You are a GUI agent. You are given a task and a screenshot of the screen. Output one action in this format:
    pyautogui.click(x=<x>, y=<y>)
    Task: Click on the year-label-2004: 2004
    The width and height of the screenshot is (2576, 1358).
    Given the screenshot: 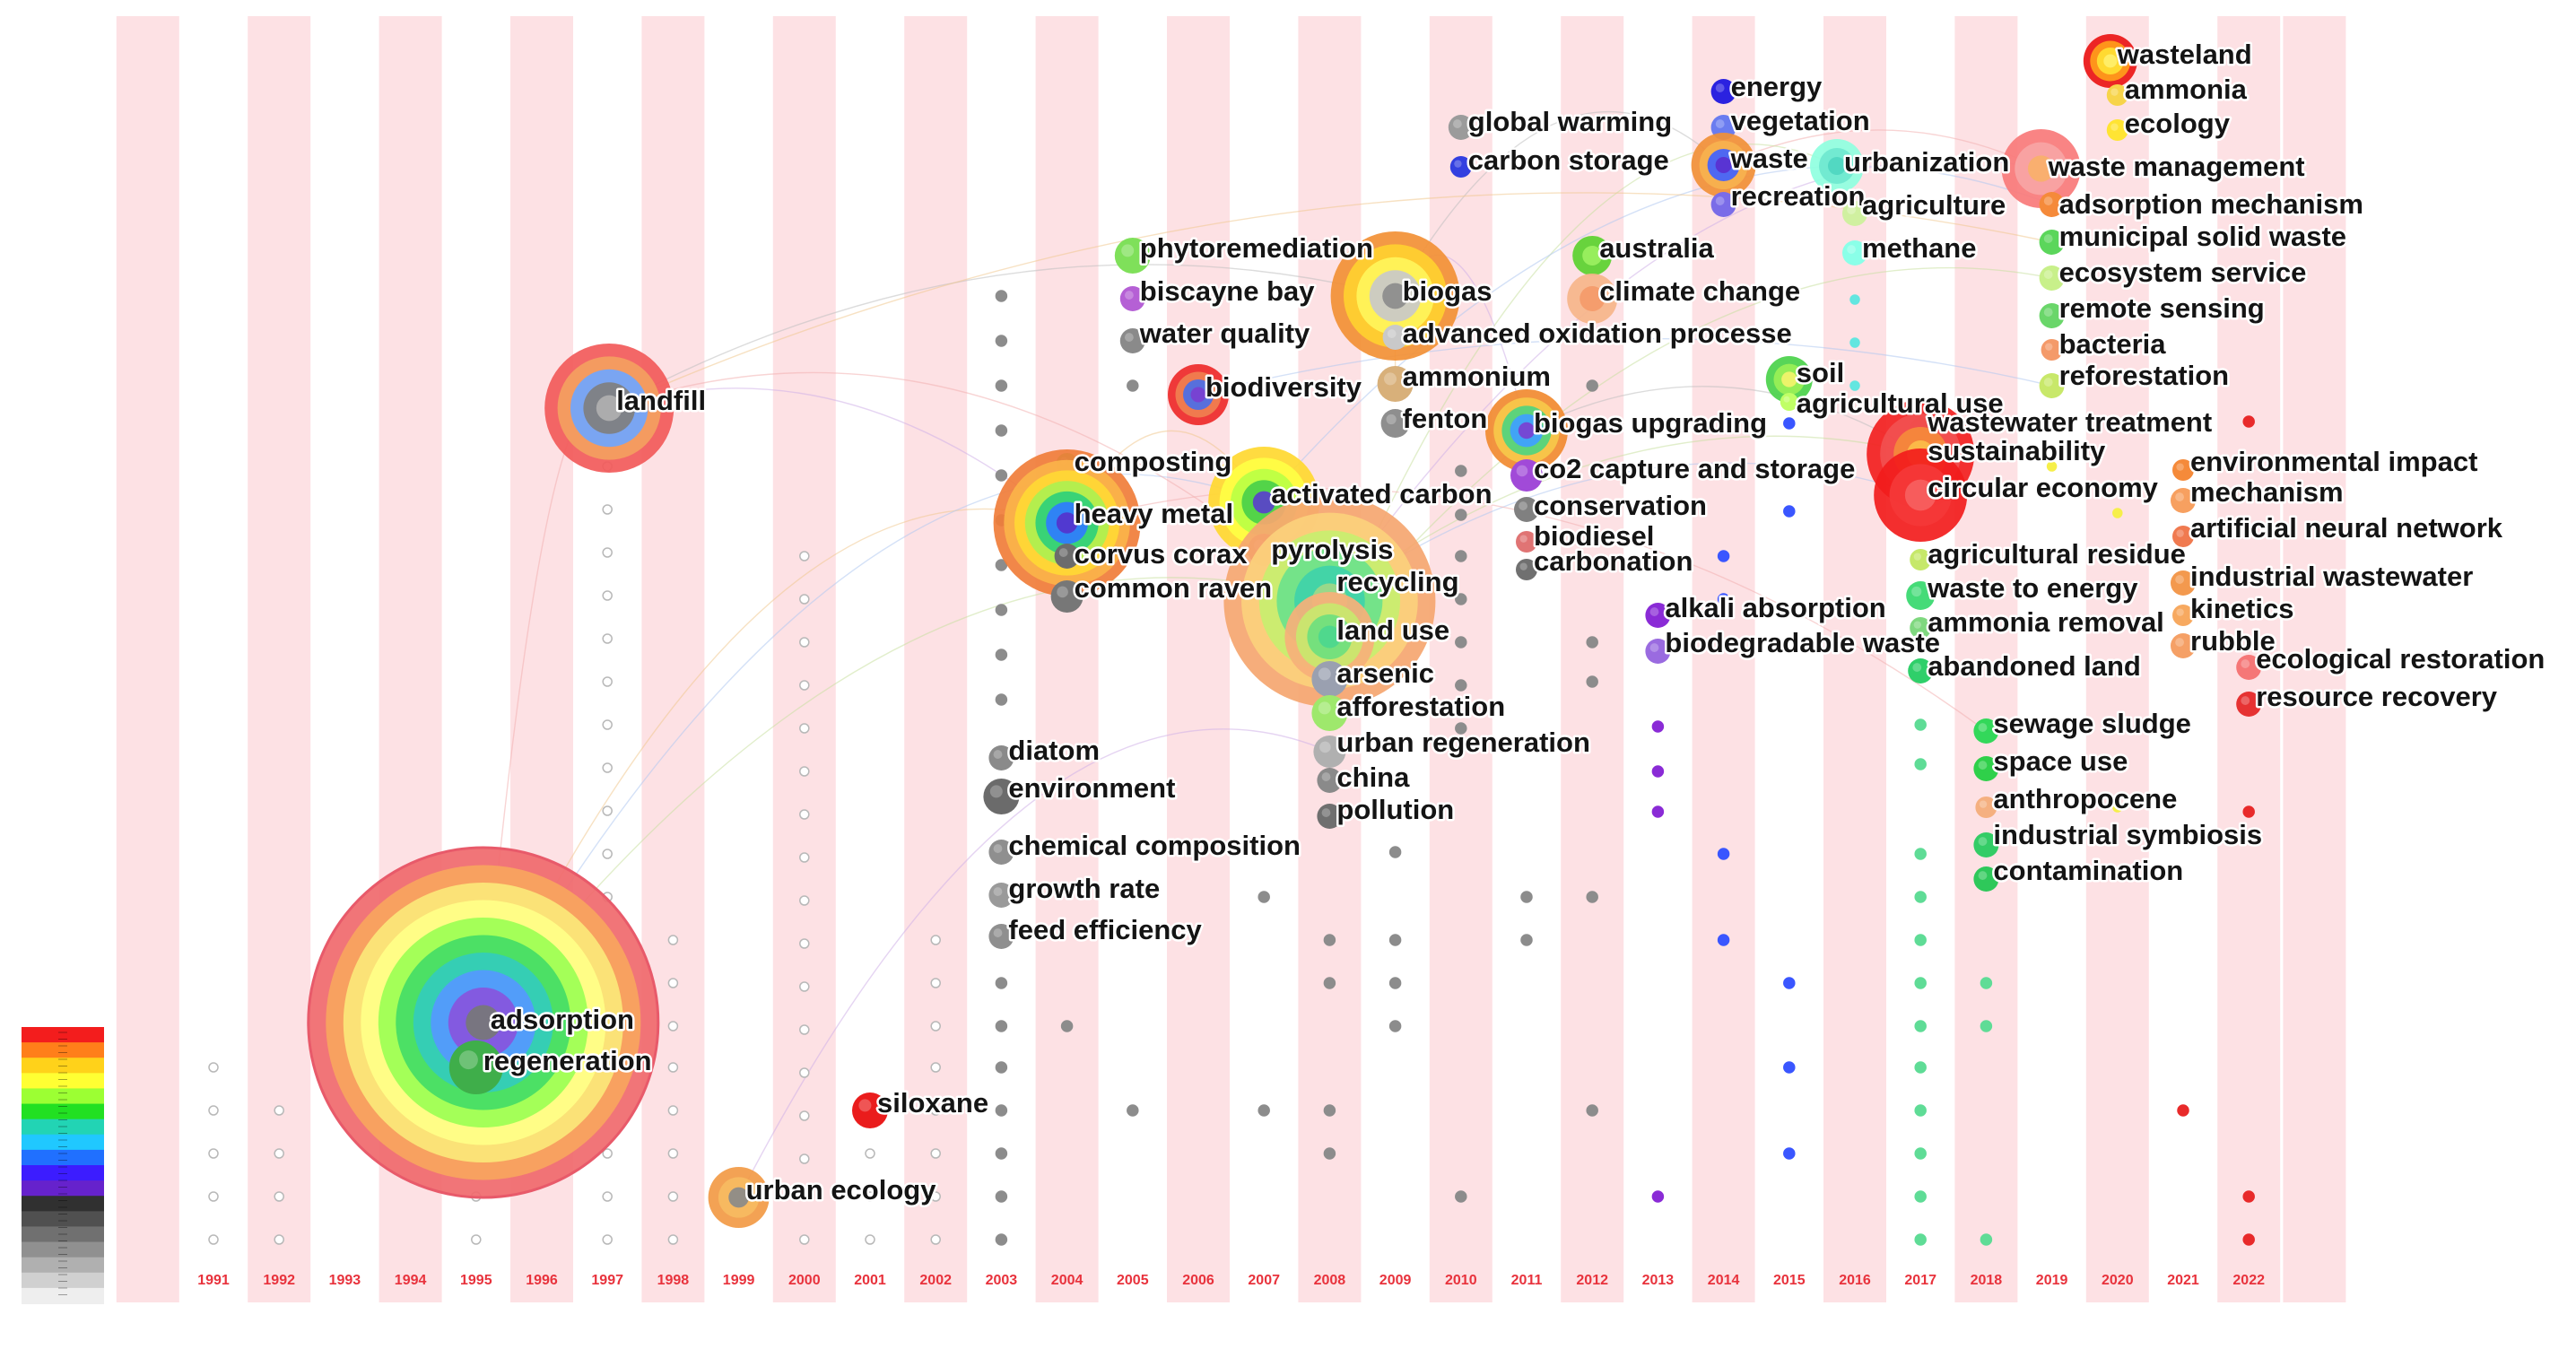 What is the action you would take?
    pyautogui.click(x=1067, y=1280)
    